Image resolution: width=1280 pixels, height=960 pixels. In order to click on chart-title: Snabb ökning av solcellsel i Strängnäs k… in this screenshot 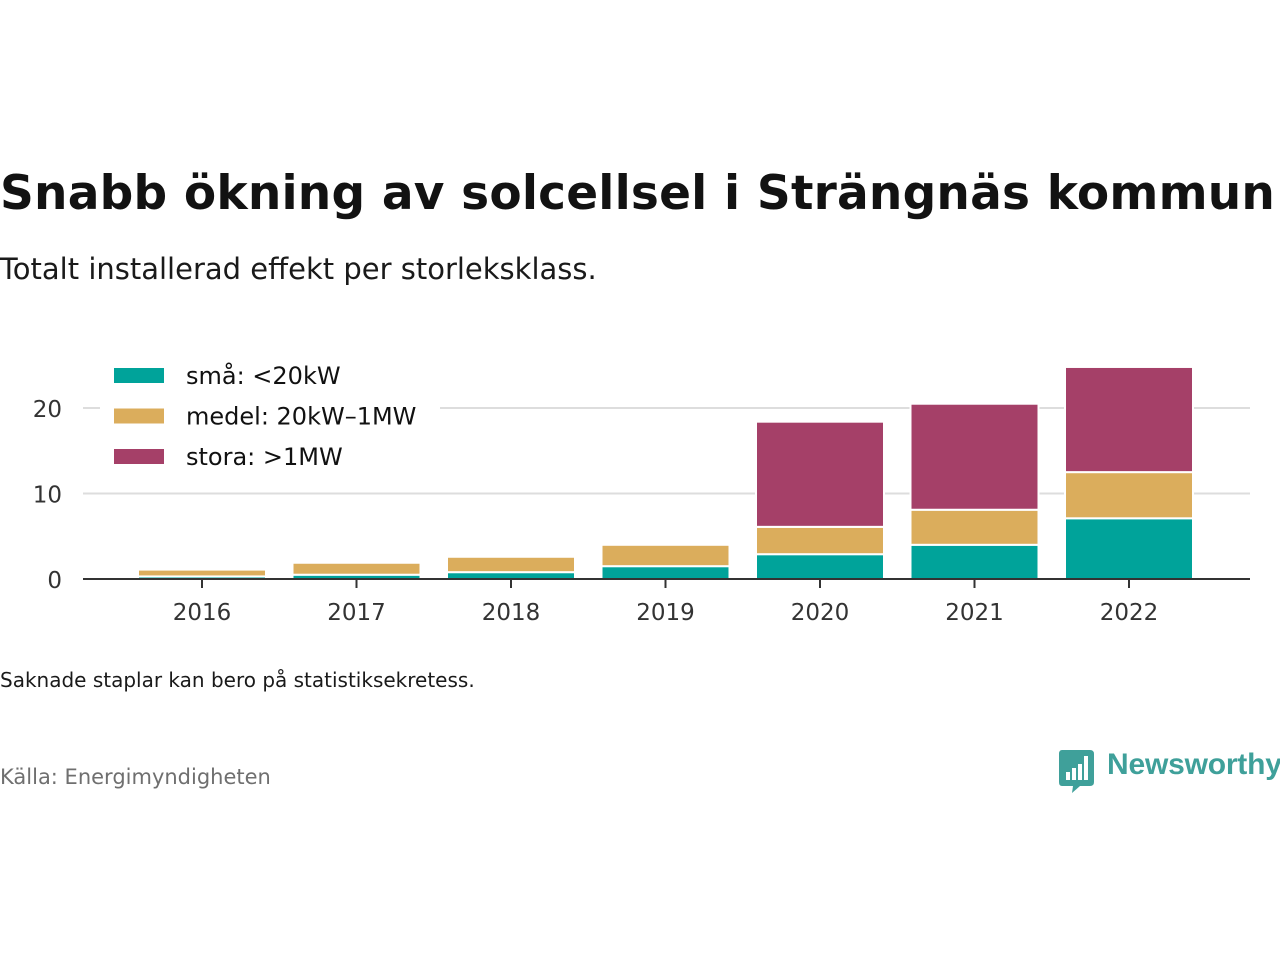, I will do `click(638, 193)`.